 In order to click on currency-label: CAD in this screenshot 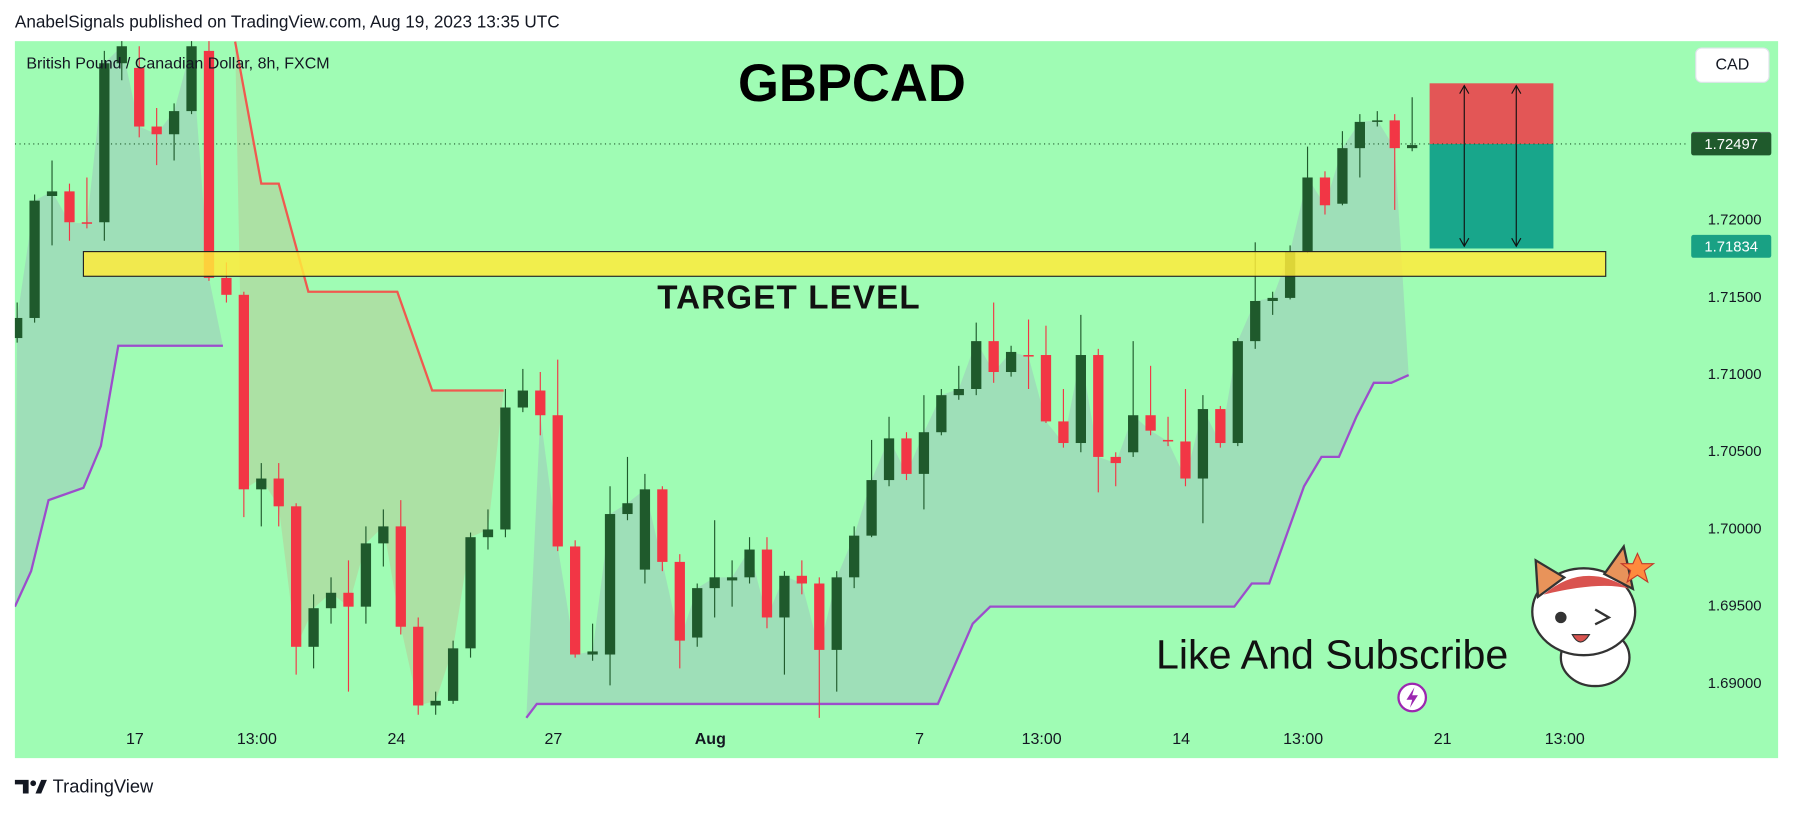, I will do `click(1732, 64)`.